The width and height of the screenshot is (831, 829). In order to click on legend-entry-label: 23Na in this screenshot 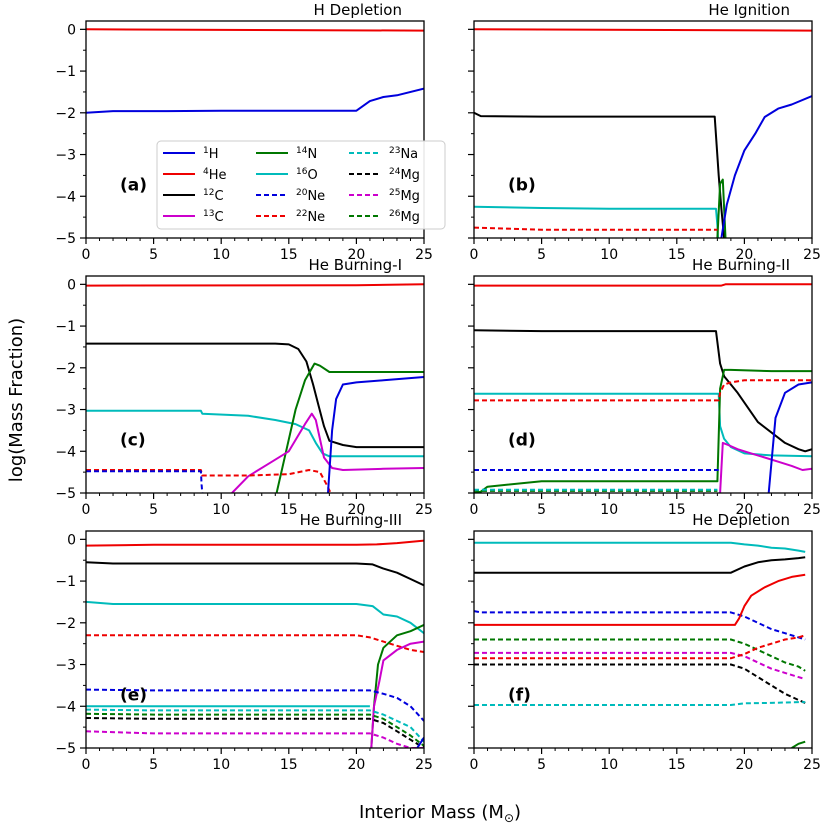, I will do `click(403, 154)`.